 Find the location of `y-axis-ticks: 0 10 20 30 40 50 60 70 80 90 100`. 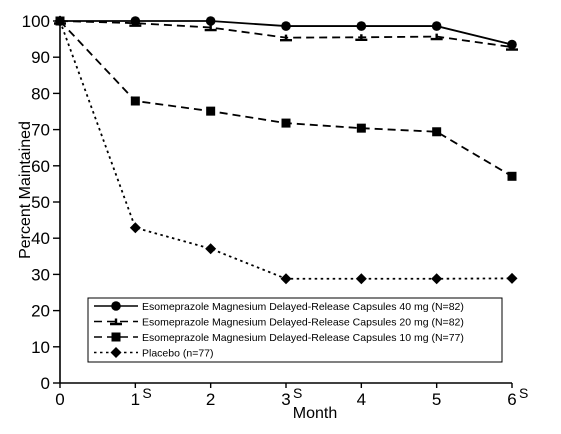

y-axis-ticks: 0 10 20 30 40 50 60 70 80 90 100 is located at coordinates (41, 202).